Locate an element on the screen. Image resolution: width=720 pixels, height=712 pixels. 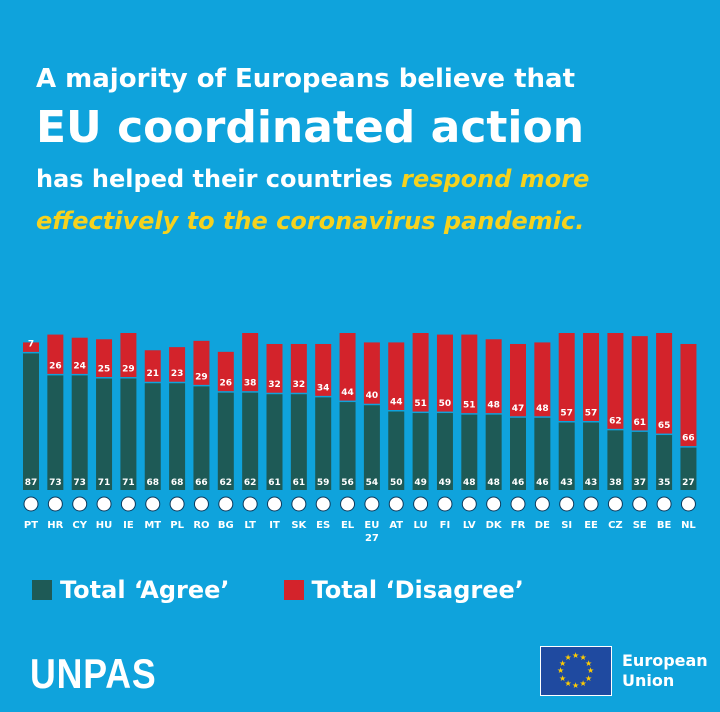
tick-label-6: PL is located at coordinates (177, 525).